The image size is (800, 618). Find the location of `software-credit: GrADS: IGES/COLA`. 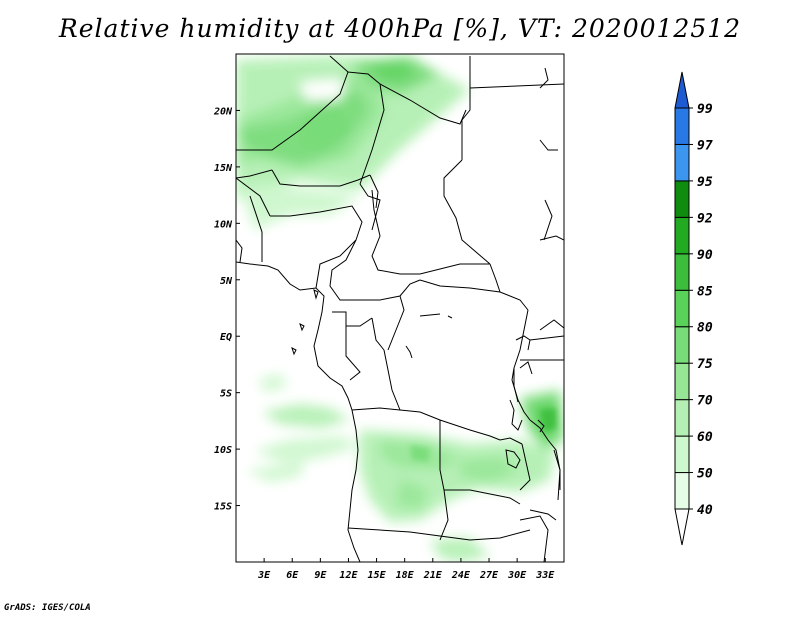

software-credit: GrADS: IGES/COLA is located at coordinates (47, 608).